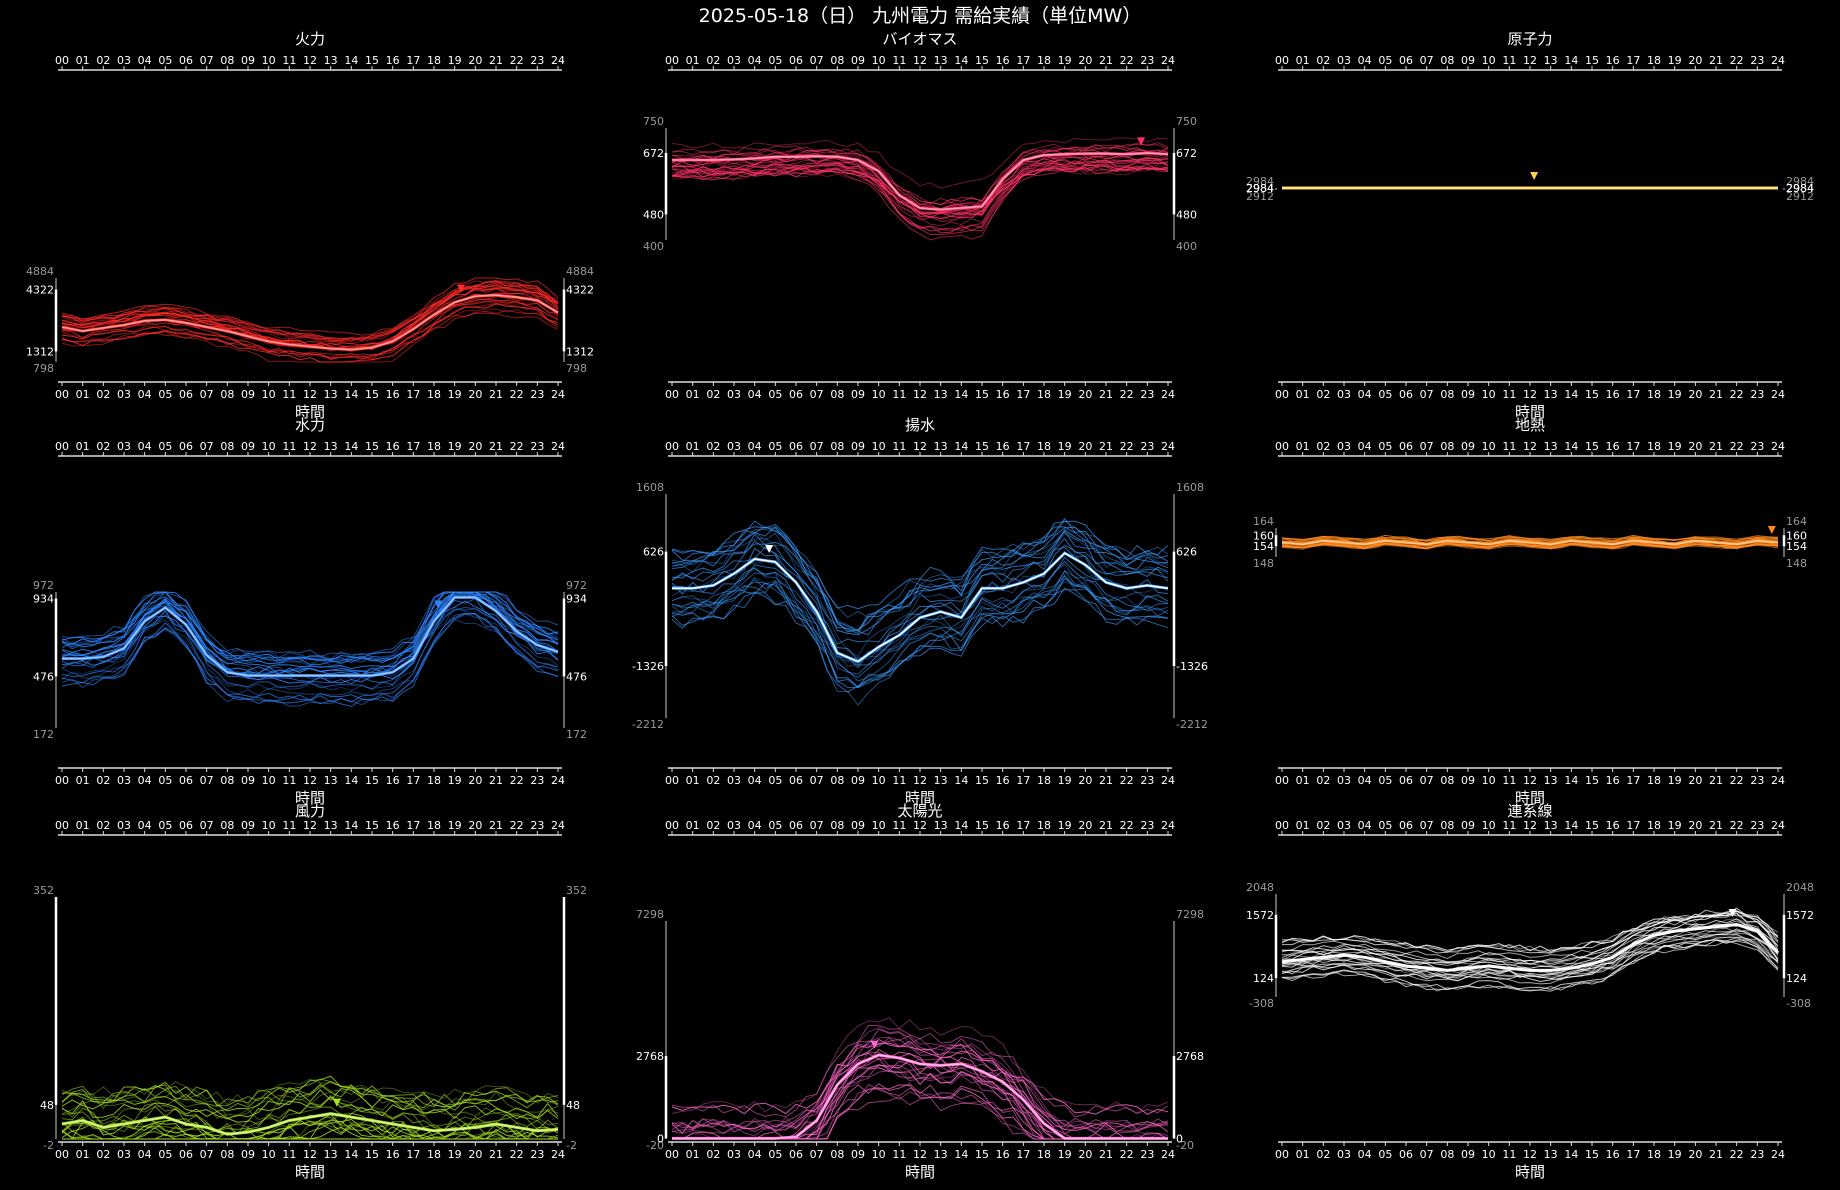  What do you see at coordinates (1530, 425) in the screenshot?
I see `panel-title: 地熱` at bounding box center [1530, 425].